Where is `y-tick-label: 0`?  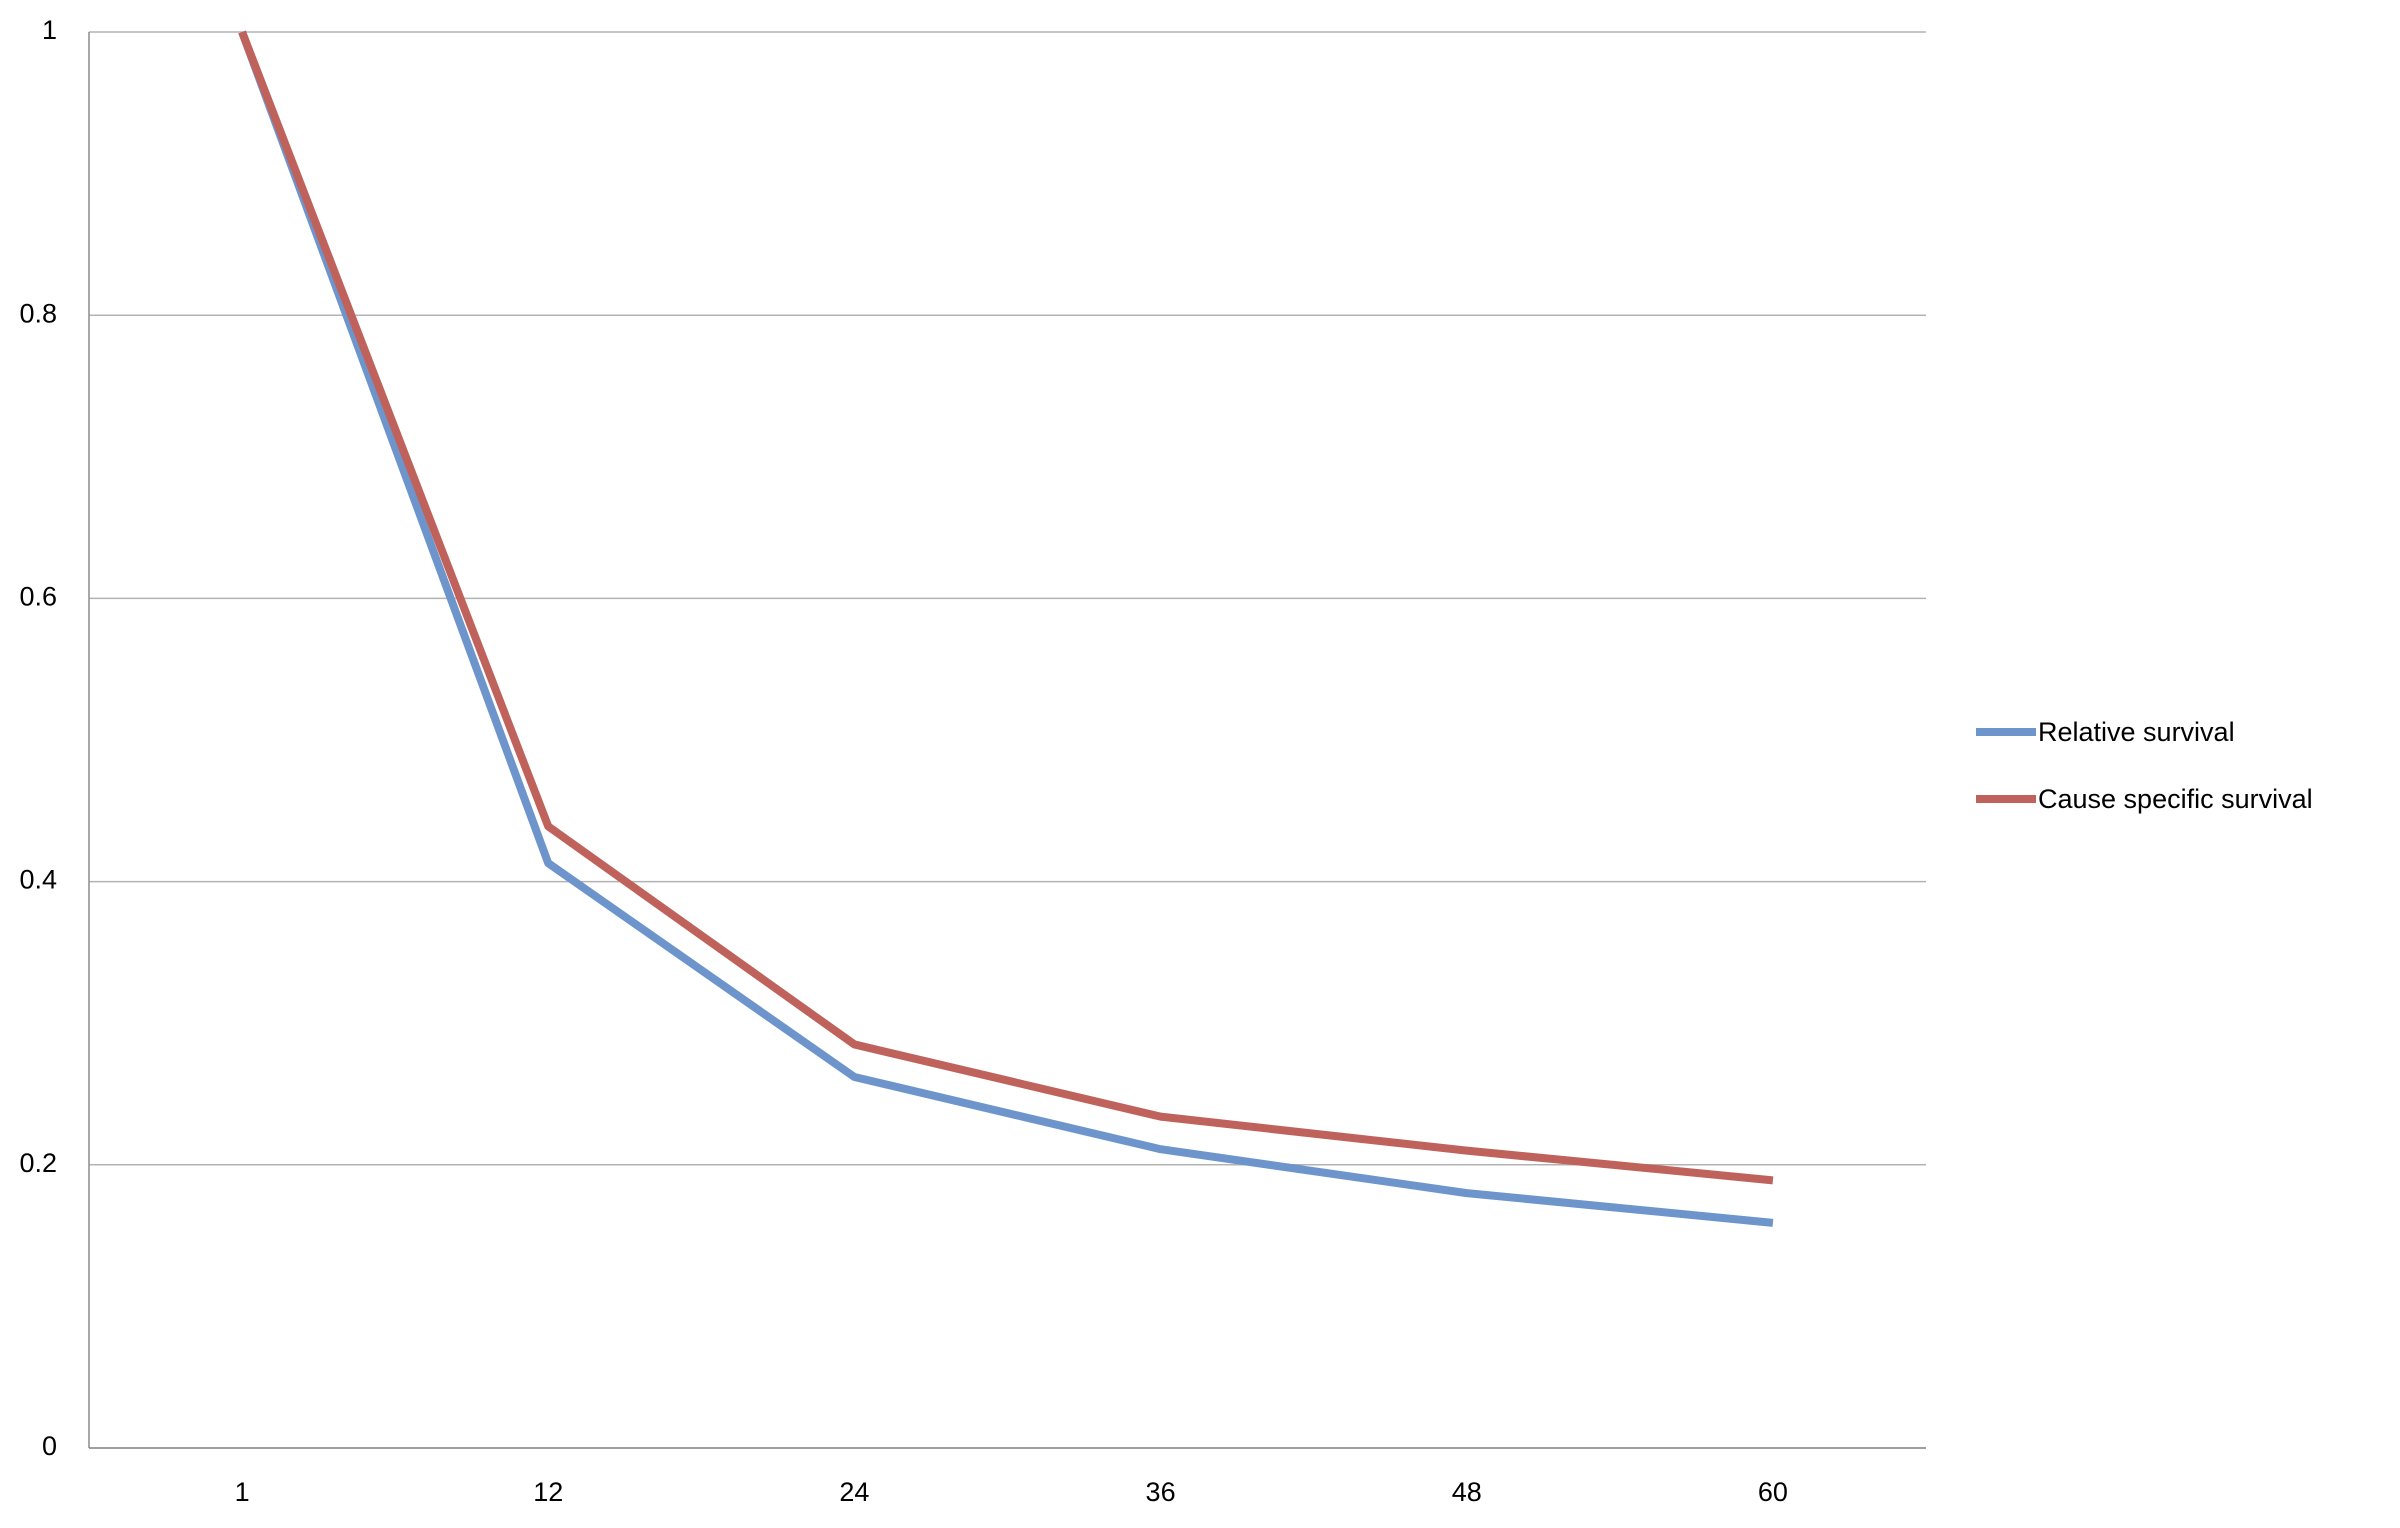 y-tick-label: 0 is located at coordinates (49, 1446).